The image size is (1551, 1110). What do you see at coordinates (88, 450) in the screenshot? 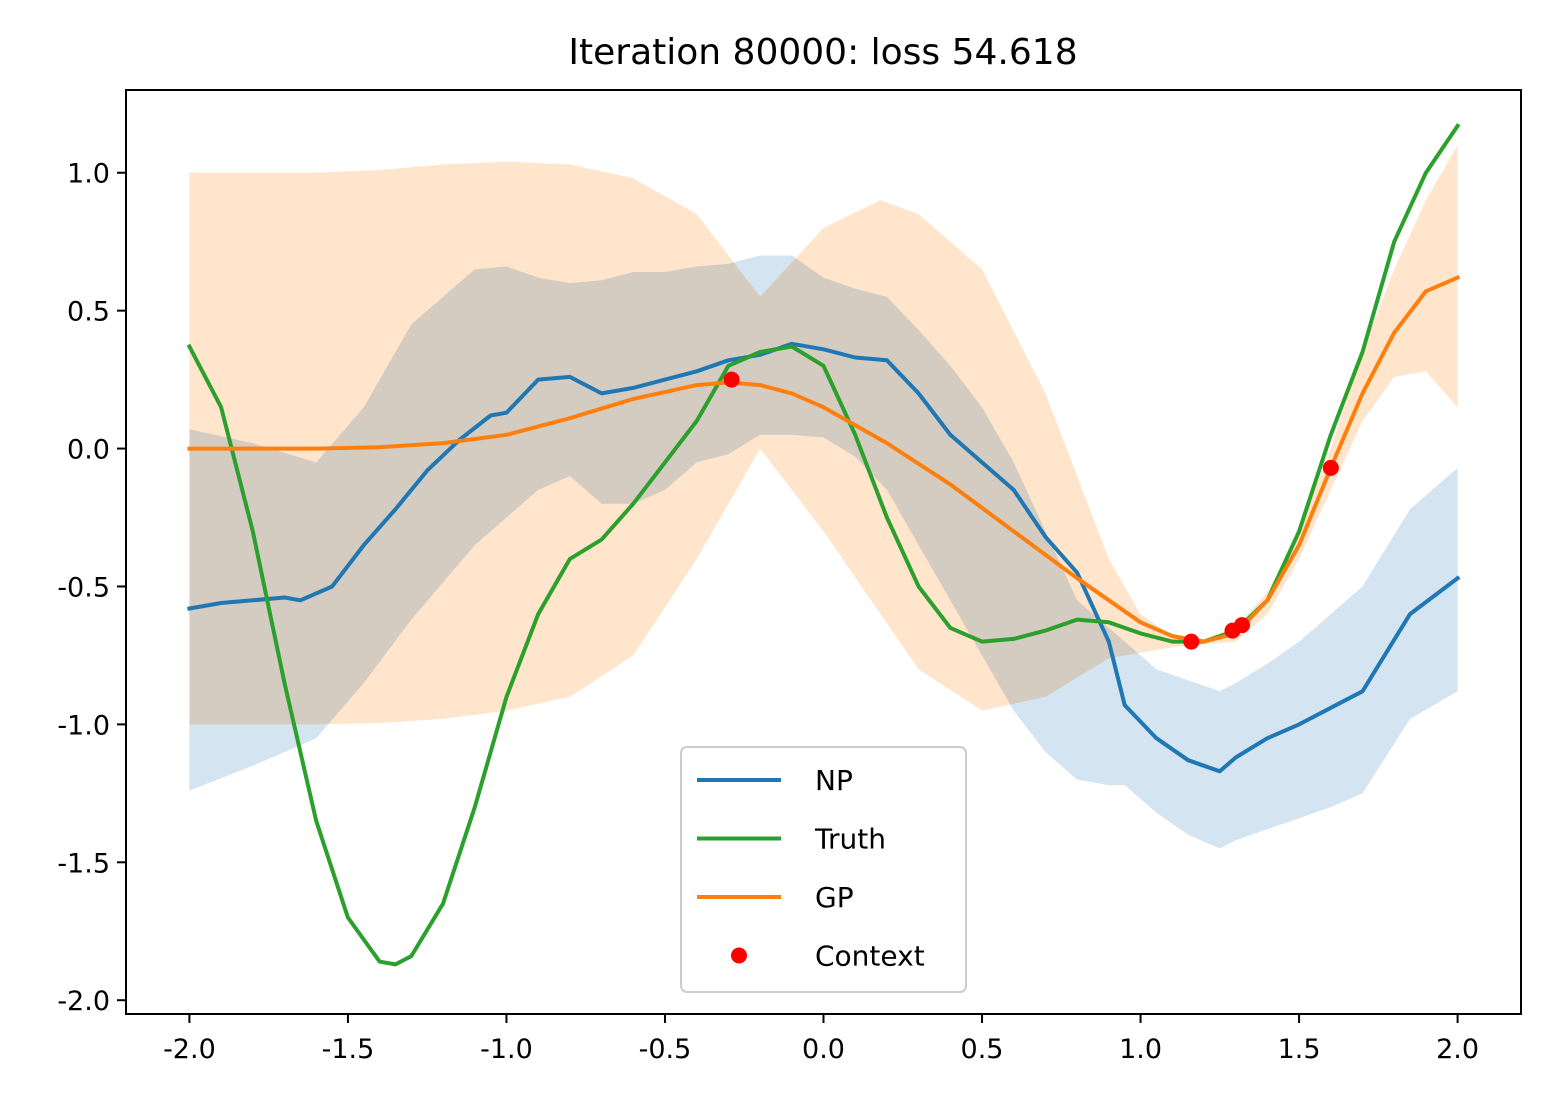
I see `y-tick-label: 0.0` at bounding box center [88, 450].